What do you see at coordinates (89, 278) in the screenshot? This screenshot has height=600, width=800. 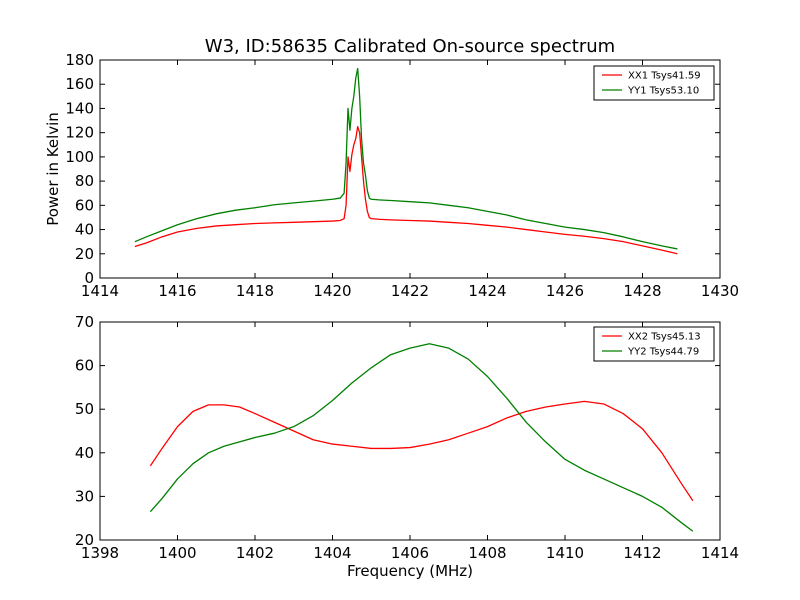 I see `y-tick-label: 0` at bounding box center [89, 278].